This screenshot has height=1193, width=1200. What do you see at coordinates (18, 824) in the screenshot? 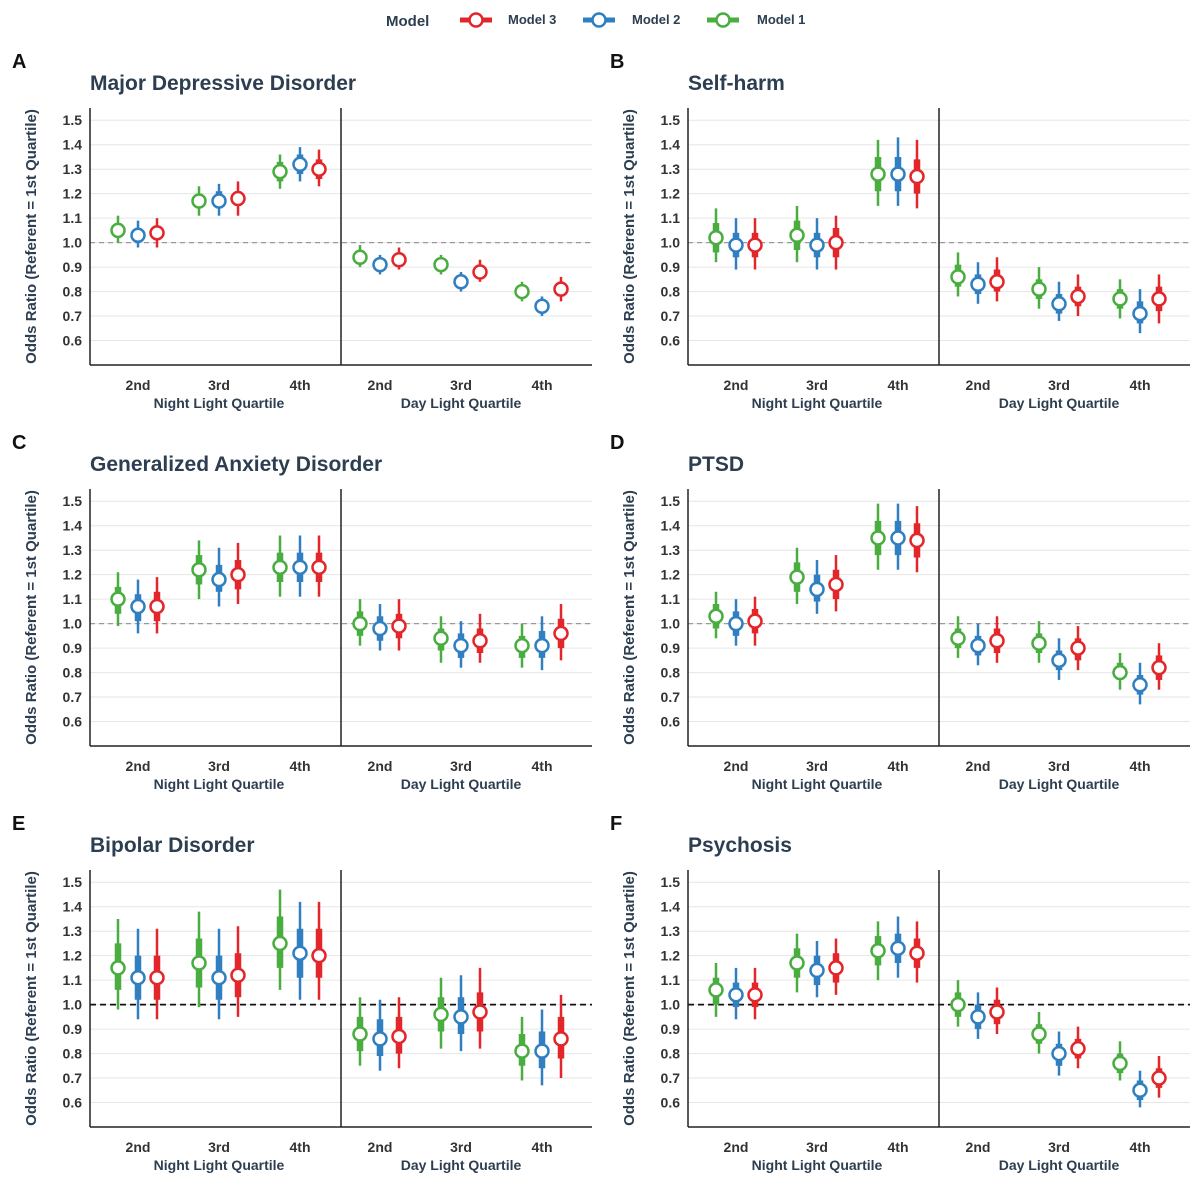
I see `panel-letter: E` at bounding box center [18, 824].